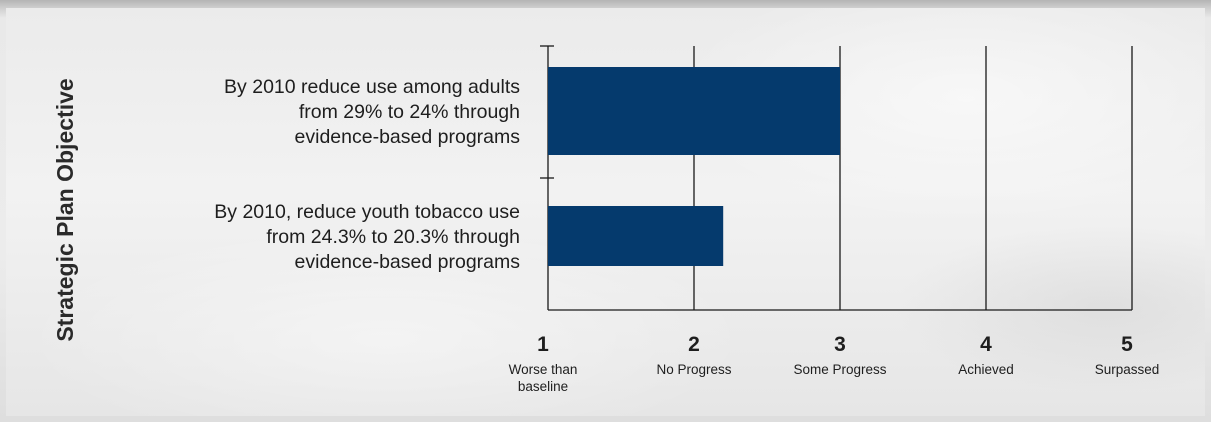 The width and height of the screenshot is (1211, 422). Describe the element at coordinates (1127, 369) in the screenshot. I see `x-tick-desc-5: Surpassed` at that location.